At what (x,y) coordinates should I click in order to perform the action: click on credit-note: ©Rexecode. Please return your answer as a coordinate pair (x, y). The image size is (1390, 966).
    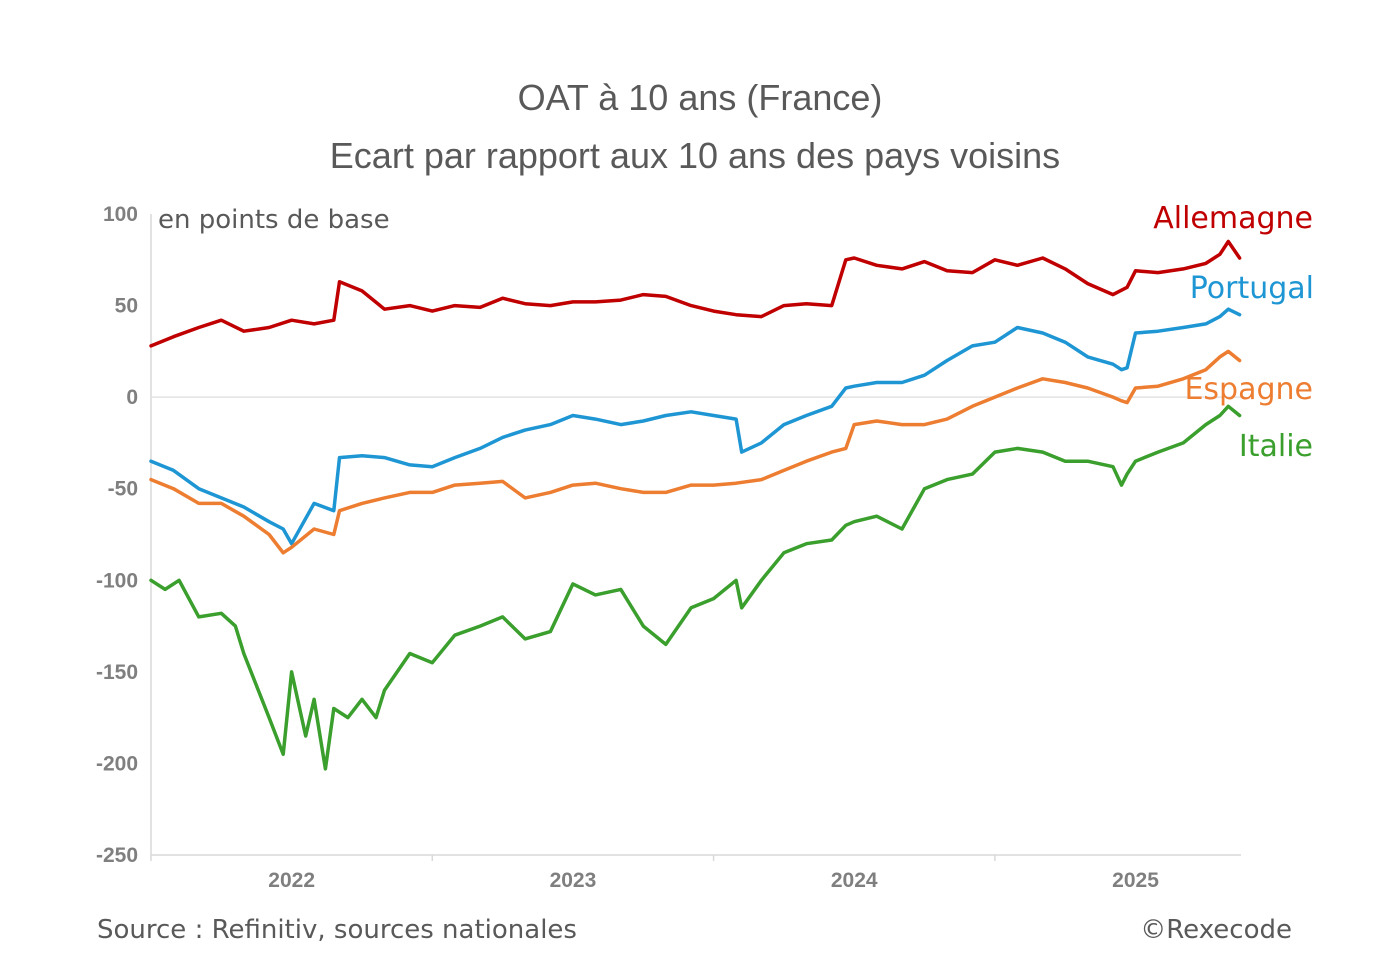
    Looking at the image, I should click on (1216, 930).